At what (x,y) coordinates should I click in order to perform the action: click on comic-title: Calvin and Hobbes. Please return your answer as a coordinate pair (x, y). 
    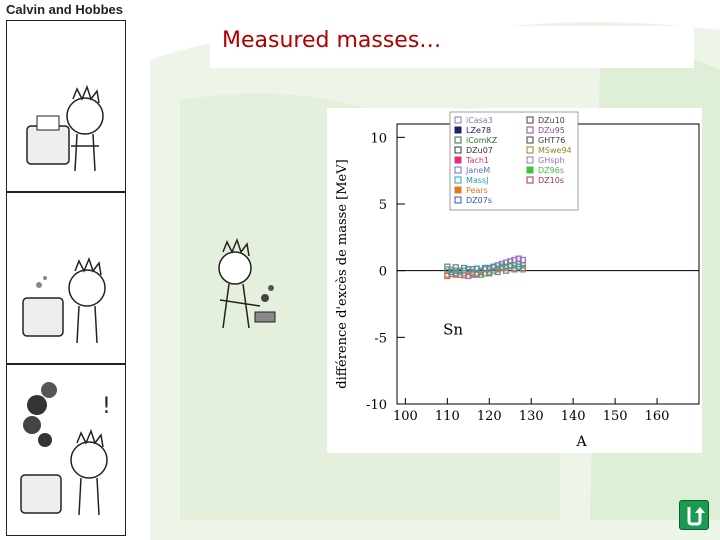
    Looking at the image, I should click on (65, 9).